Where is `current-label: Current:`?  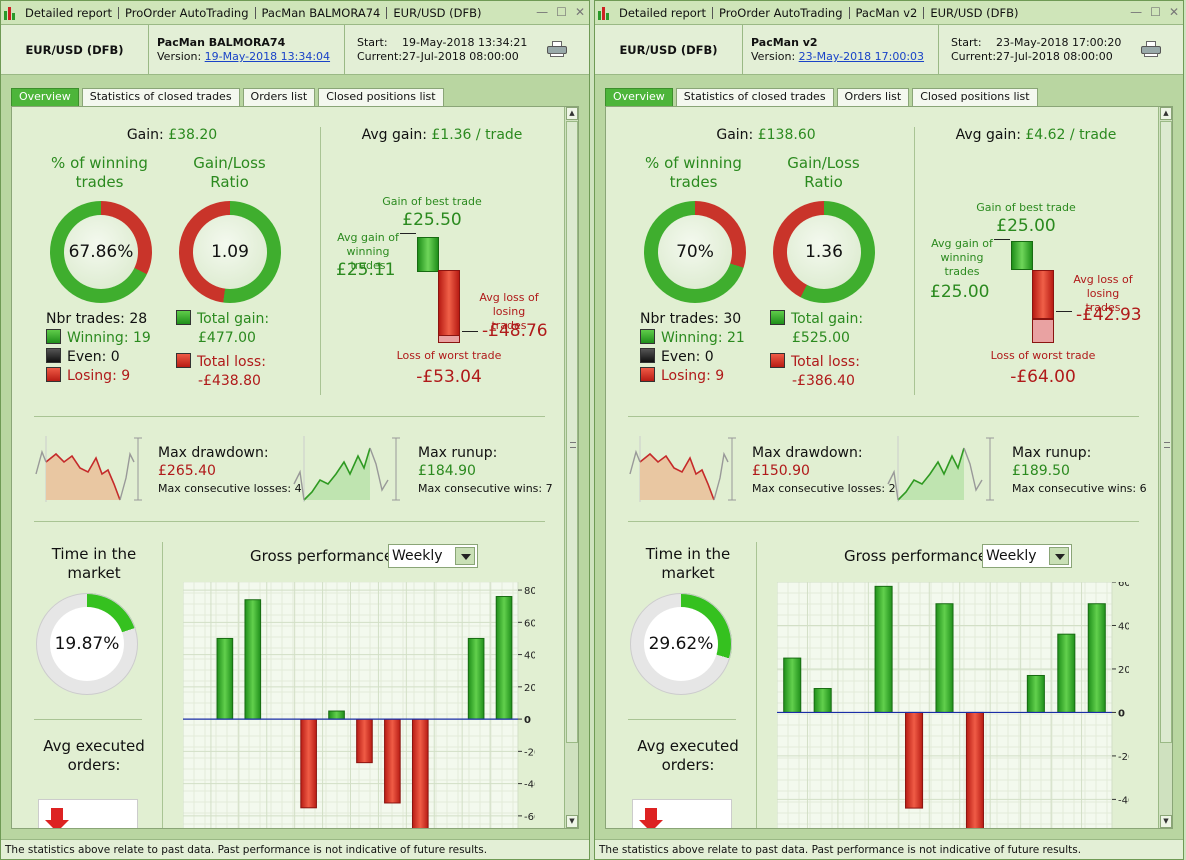 current-label: Current: is located at coordinates (380, 56).